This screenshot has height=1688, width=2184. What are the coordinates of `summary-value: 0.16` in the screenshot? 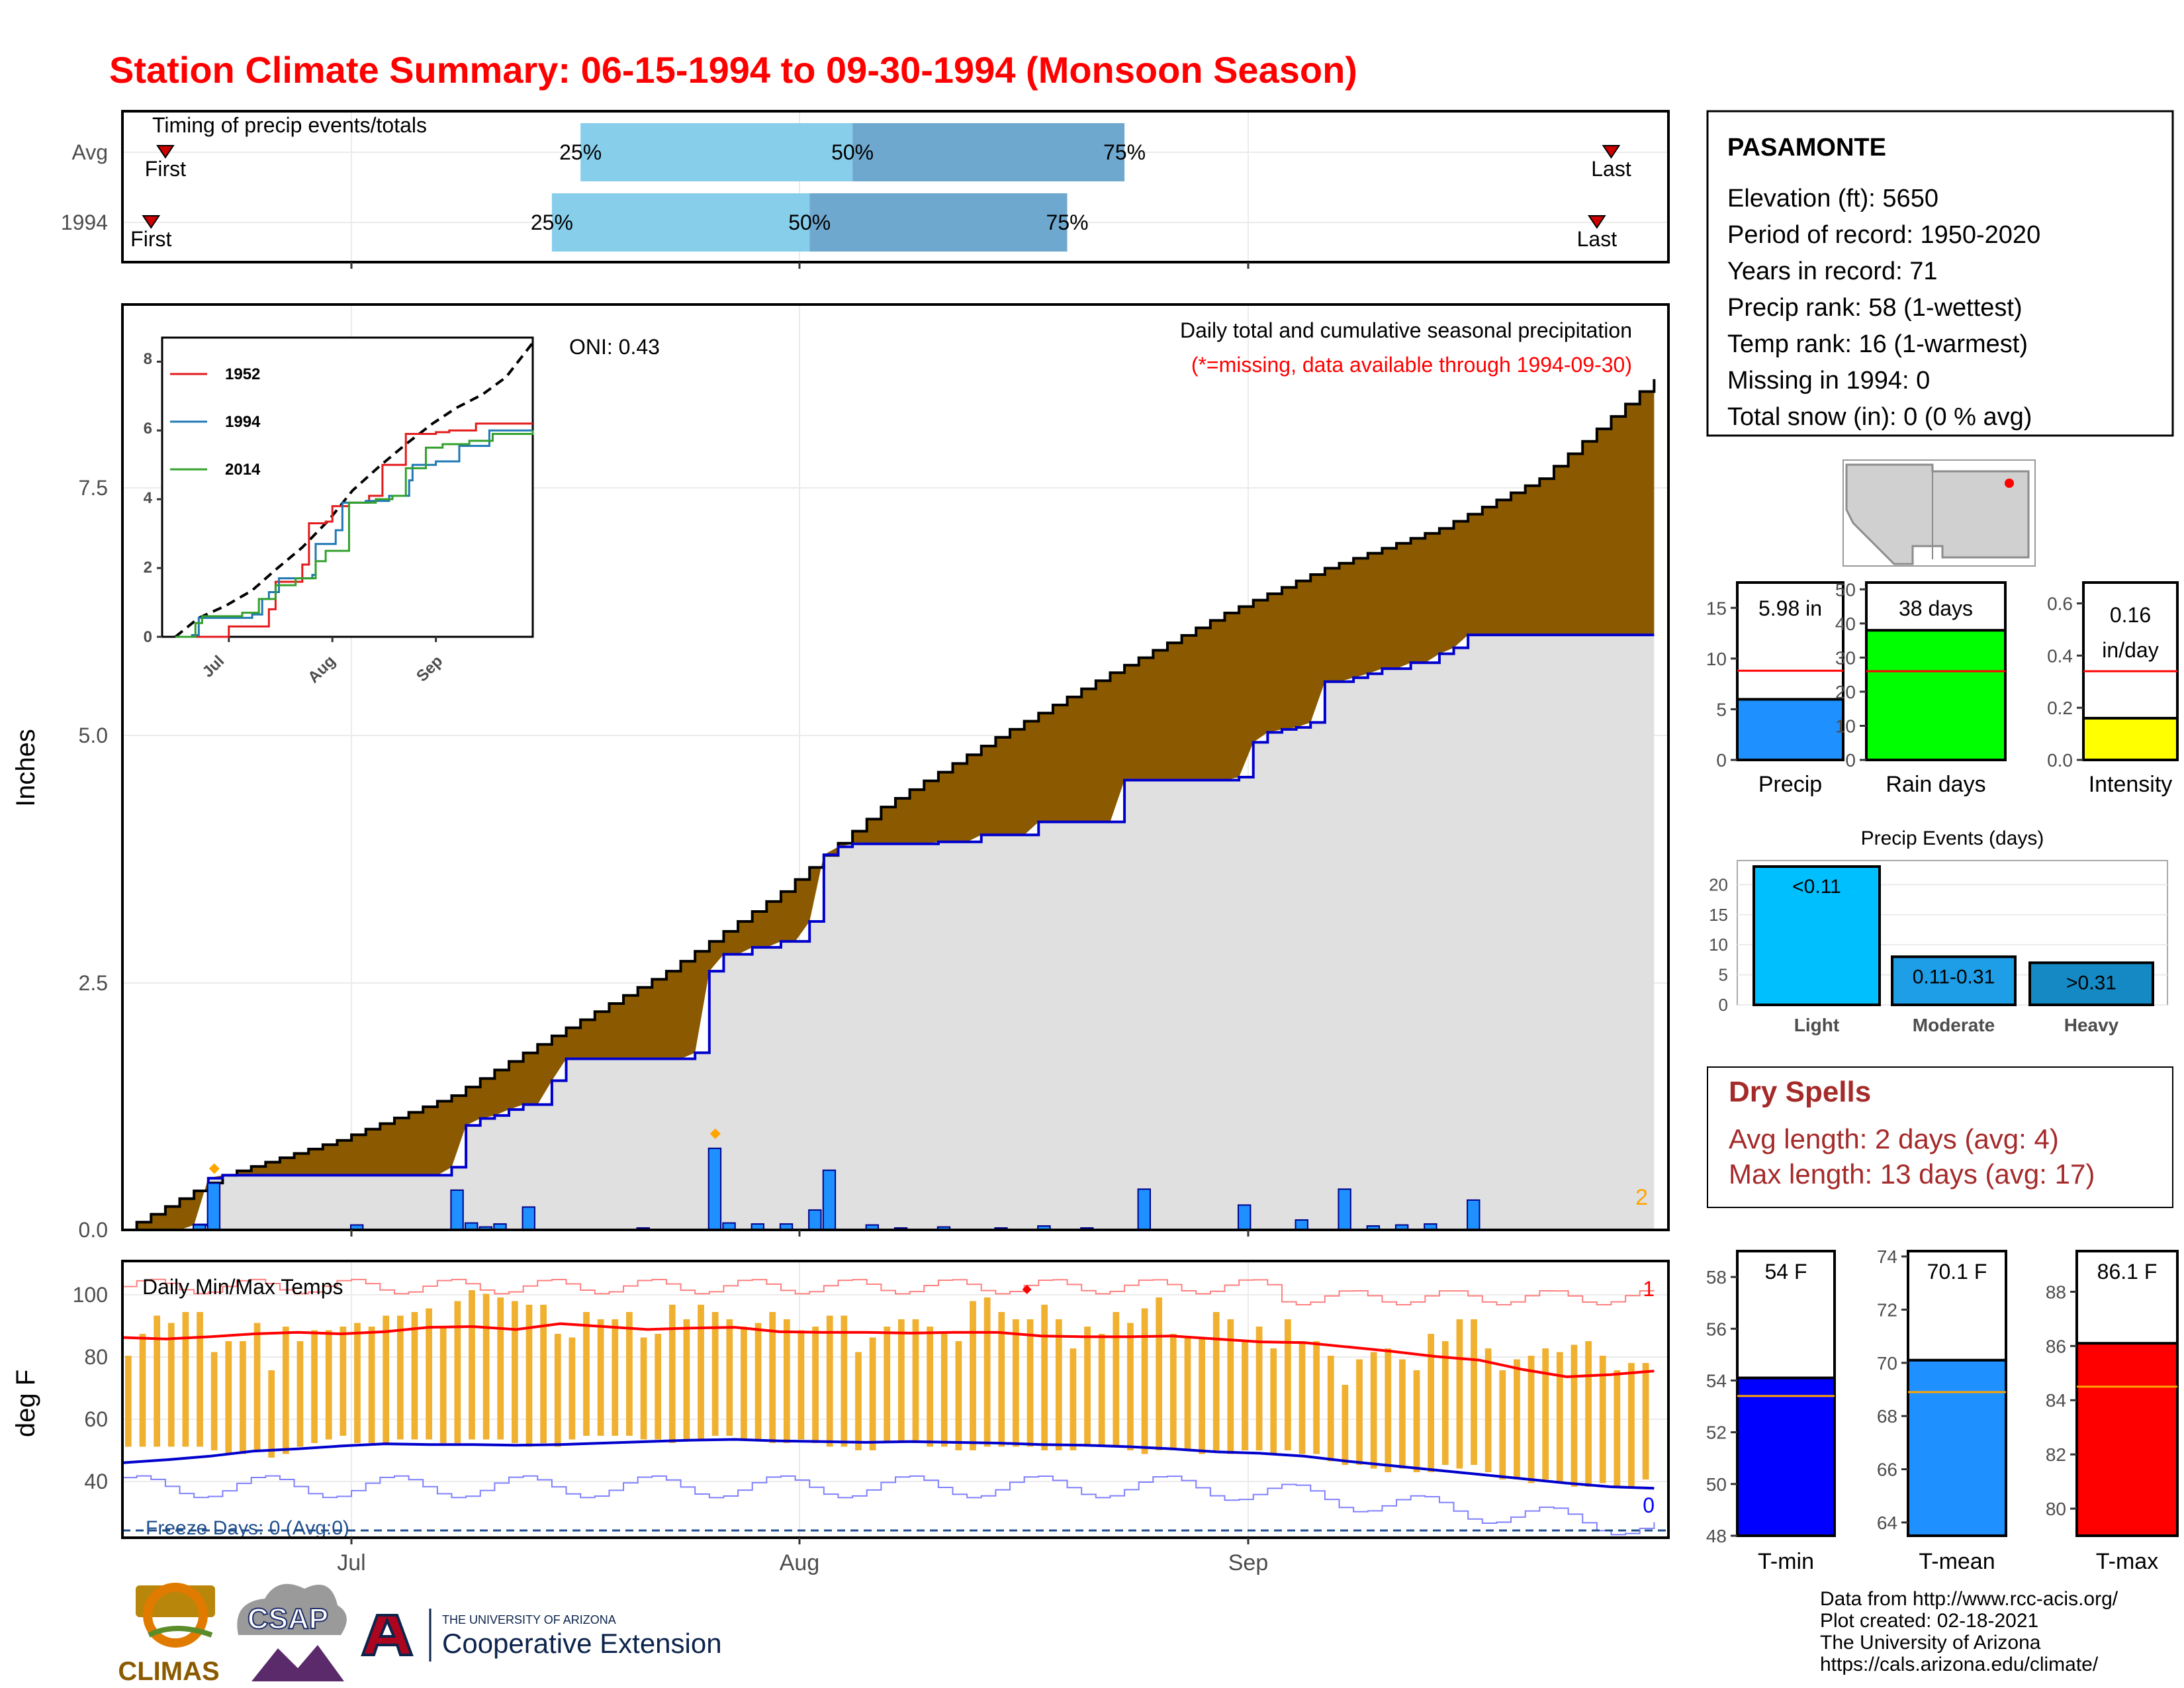 It's located at (2130, 615).